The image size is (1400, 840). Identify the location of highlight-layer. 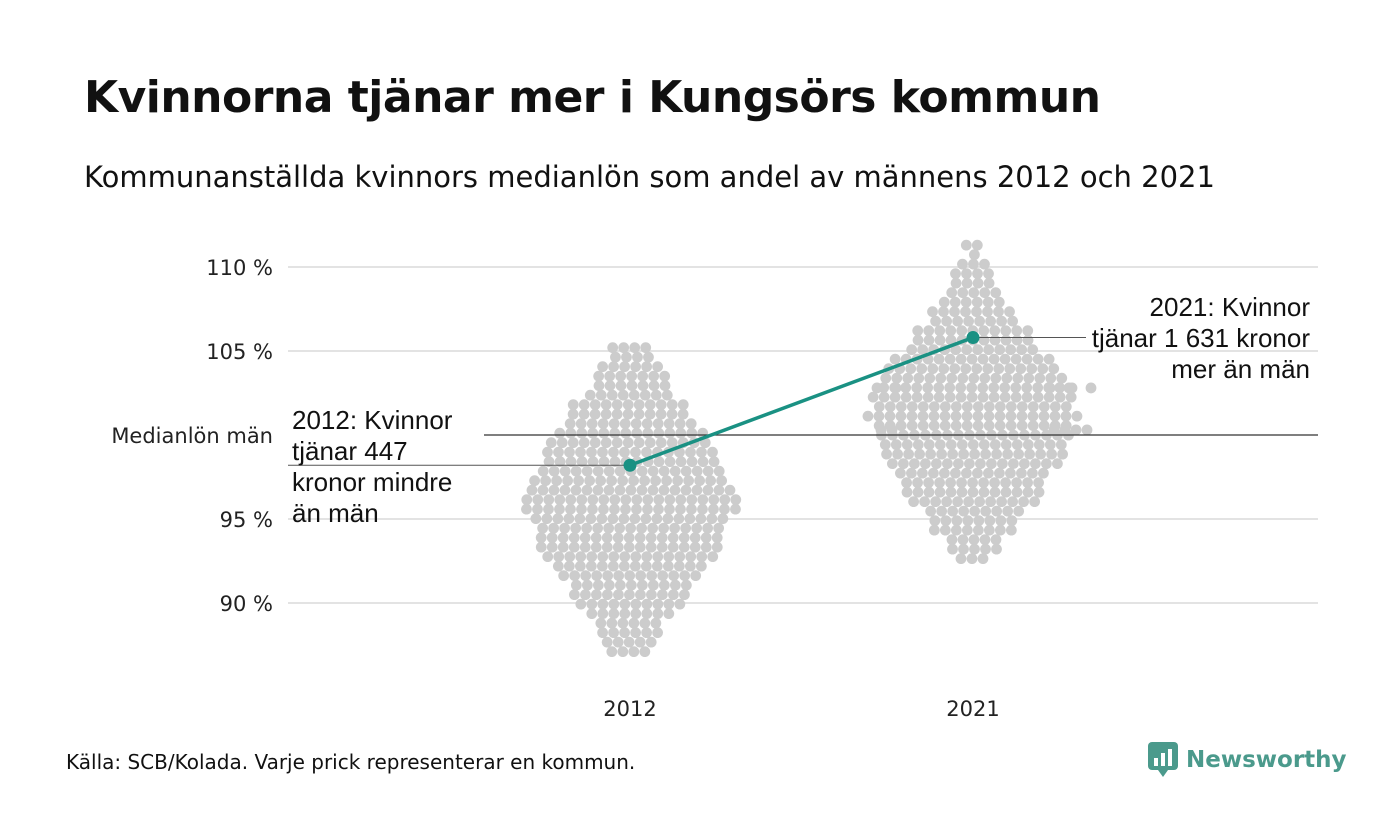
(687, 401).